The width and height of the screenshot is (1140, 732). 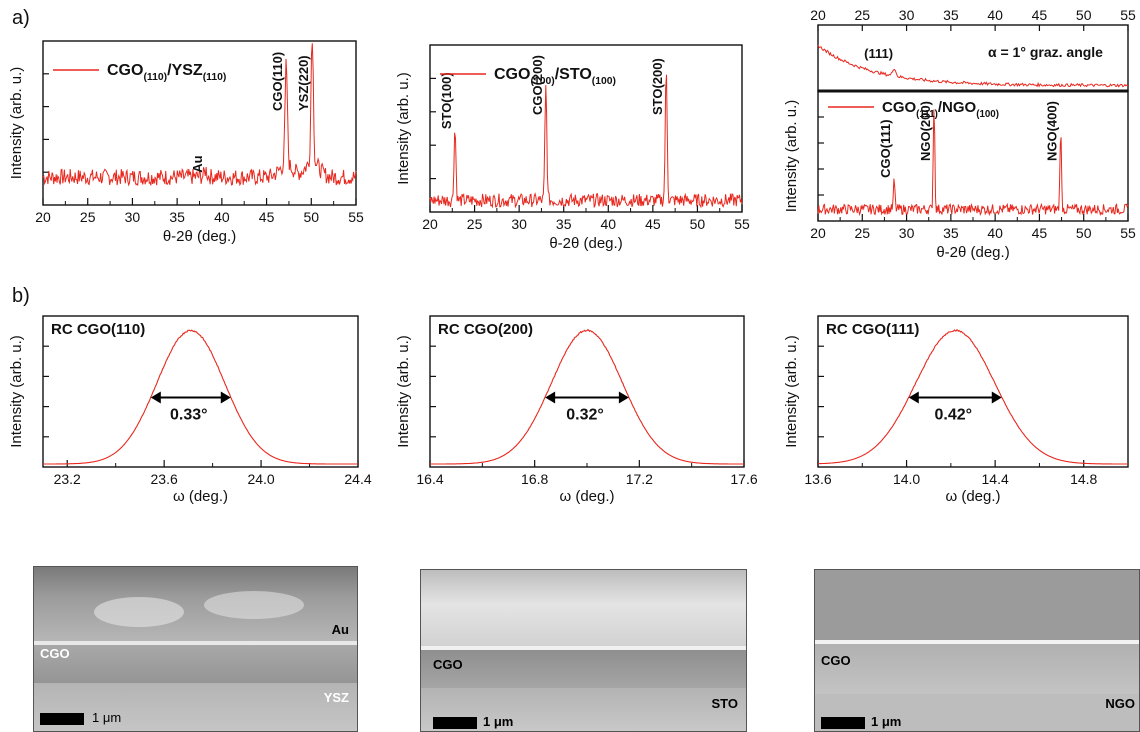 I want to click on xrd-sto-xtick-label: 40, so click(x=608, y=224).